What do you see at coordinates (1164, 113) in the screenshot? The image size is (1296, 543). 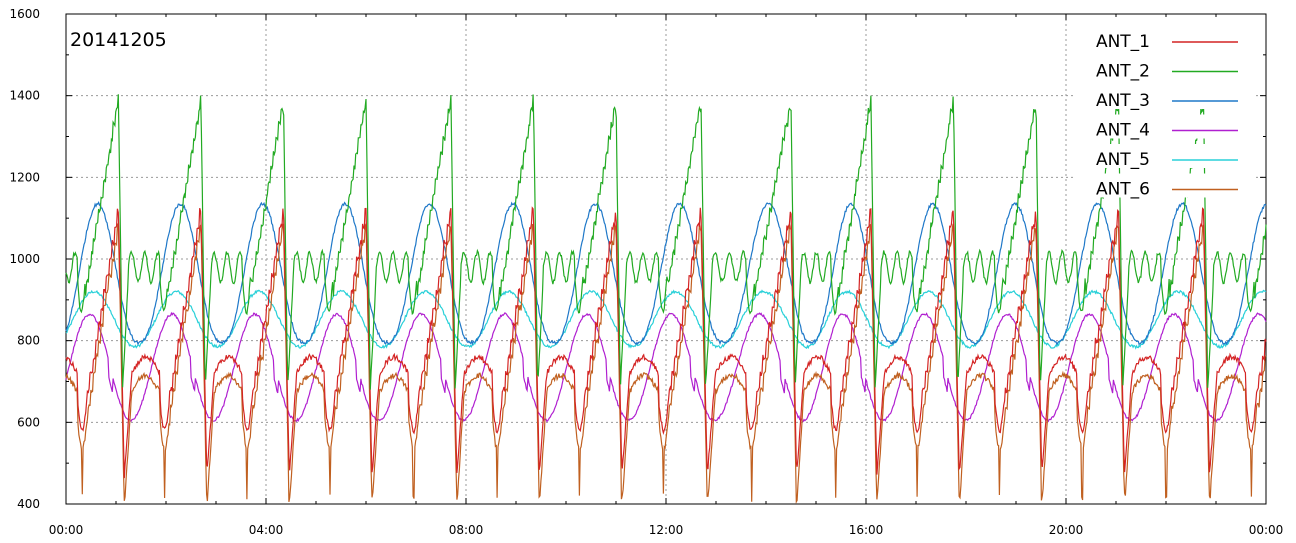 I see `legend: ANT_1 ANT_2 ANT_3 ANT_4 ANT_5 ANT_6` at bounding box center [1164, 113].